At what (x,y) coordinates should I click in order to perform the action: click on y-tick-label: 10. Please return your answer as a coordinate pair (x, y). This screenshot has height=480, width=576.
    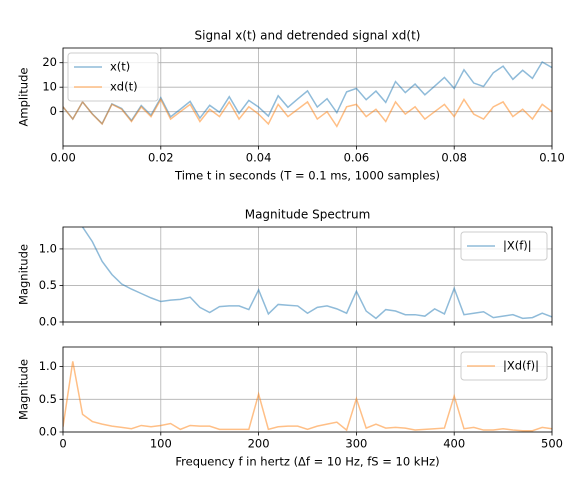
    Looking at the image, I should click on (49, 87).